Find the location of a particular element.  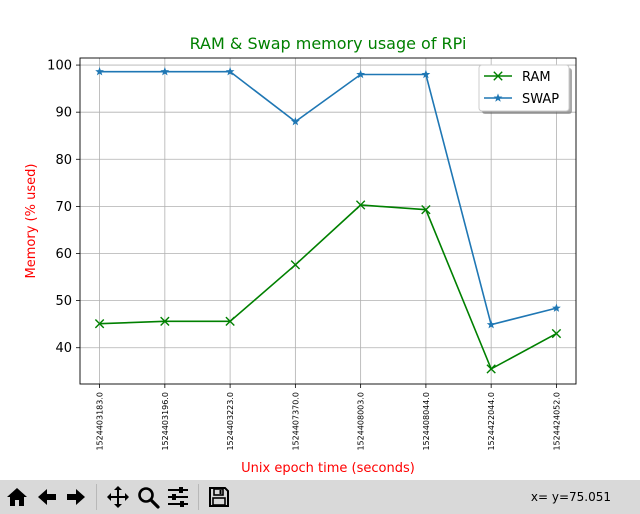

navigation-toolbar: x= y=75.051 is located at coordinates (320, 497).